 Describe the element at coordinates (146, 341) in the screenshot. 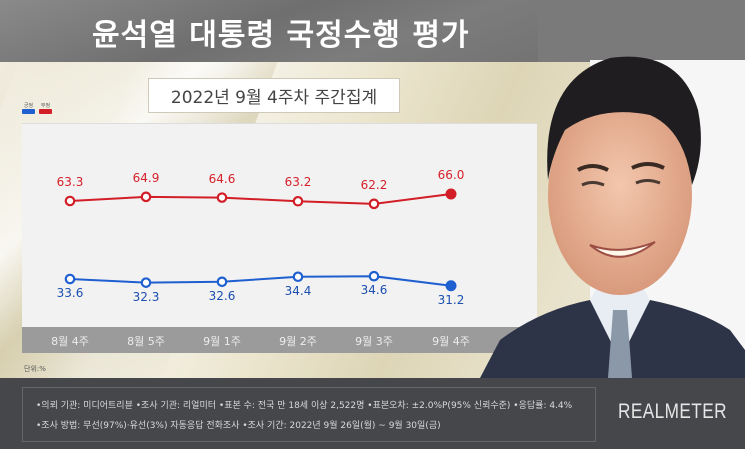

I see `x-axis-label: 8월 5주` at that location.